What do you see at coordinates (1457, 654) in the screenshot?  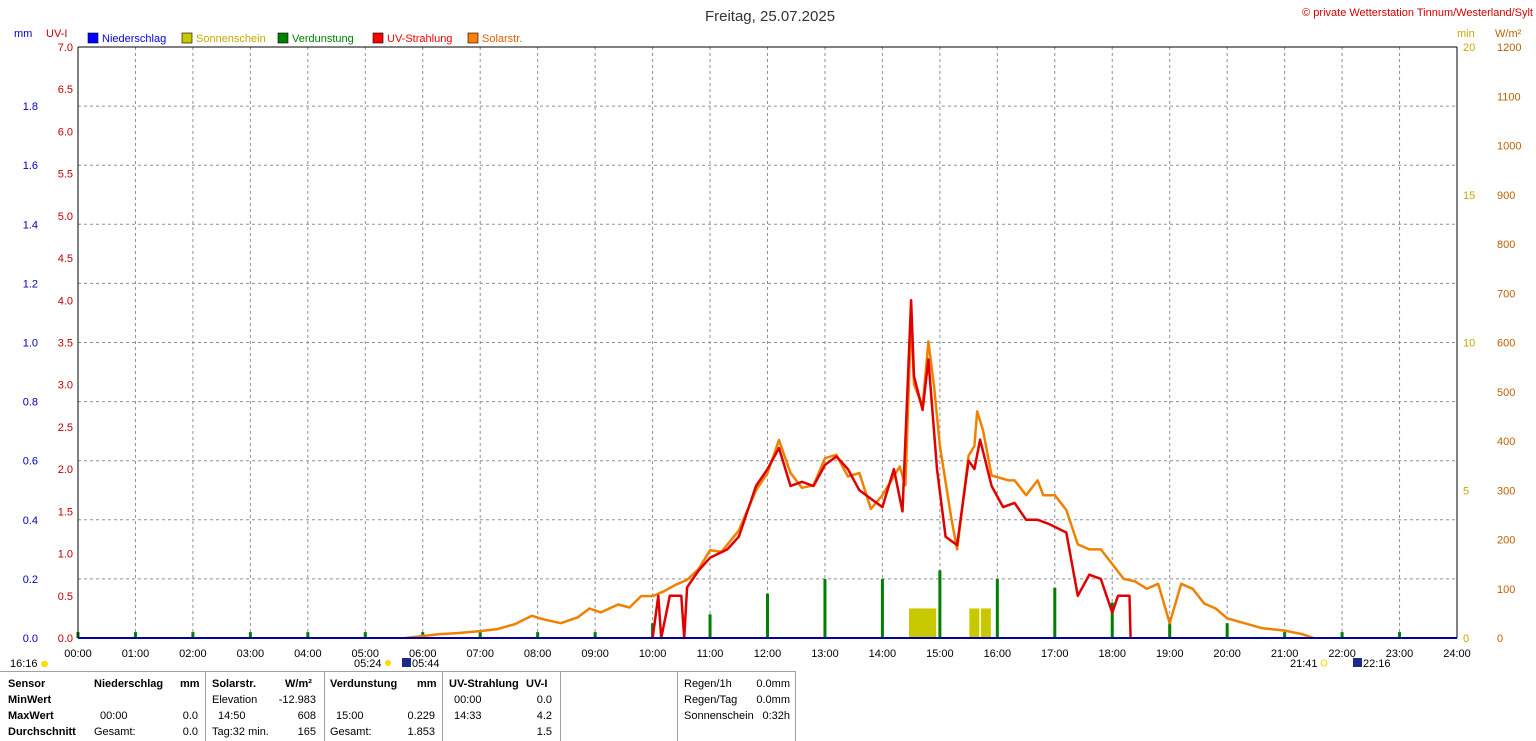 I see `x-tick-label: 24:00` at bounding box center [1457, 654].